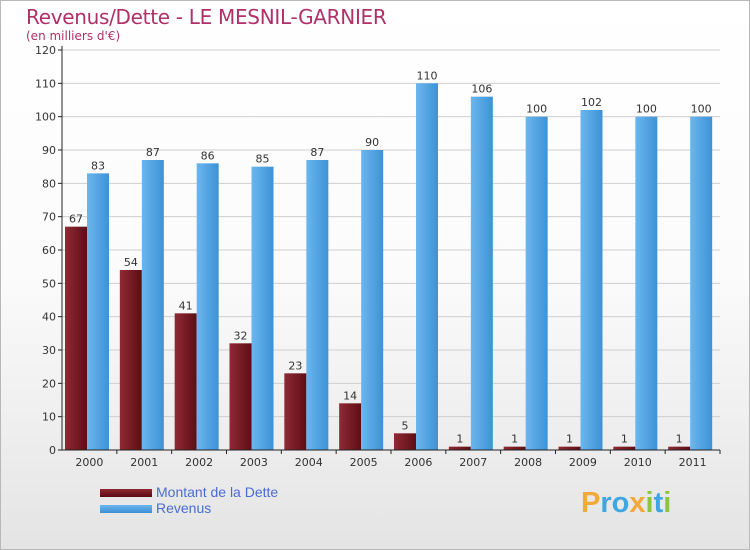 The height and width of the screenshot is (550, 750). I want to click on chart-subtitle: (en milliers d'€), so click(73, 36).